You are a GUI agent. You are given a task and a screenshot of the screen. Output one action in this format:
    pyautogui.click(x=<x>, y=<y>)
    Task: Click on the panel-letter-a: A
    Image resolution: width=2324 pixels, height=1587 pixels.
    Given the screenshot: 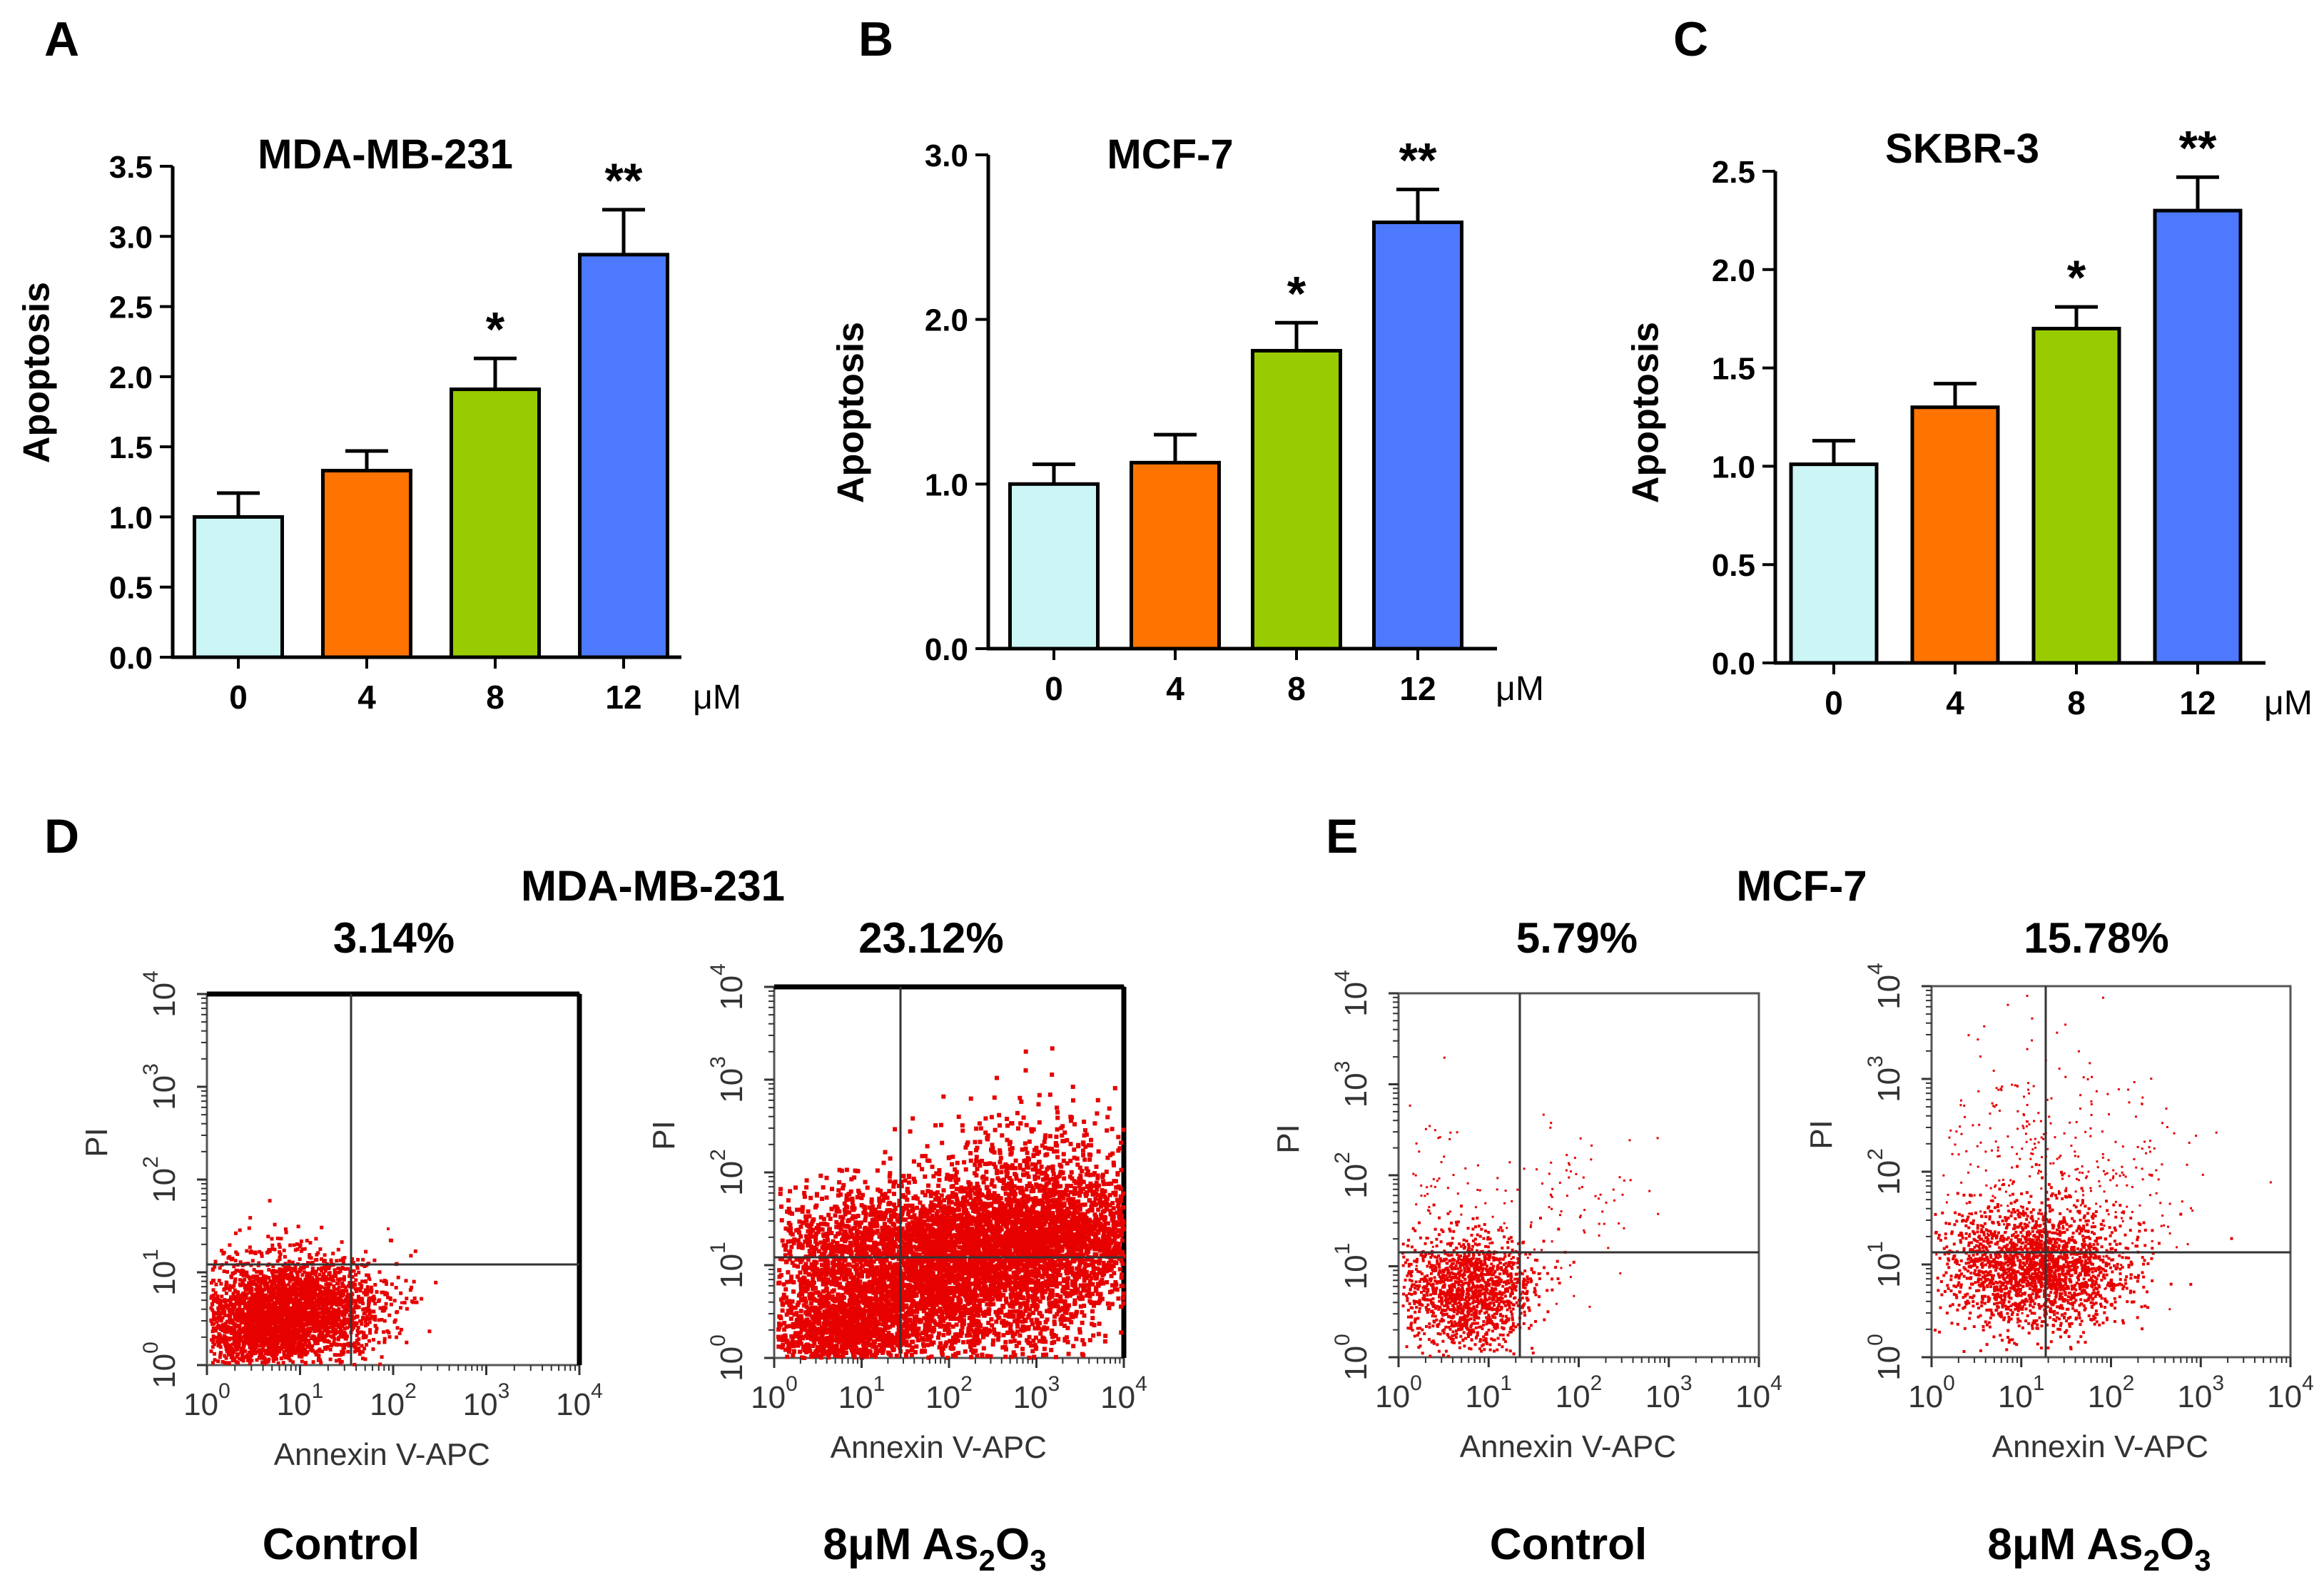 What is the action you would take?
    pyautogui.click(x=61, y=39)
    